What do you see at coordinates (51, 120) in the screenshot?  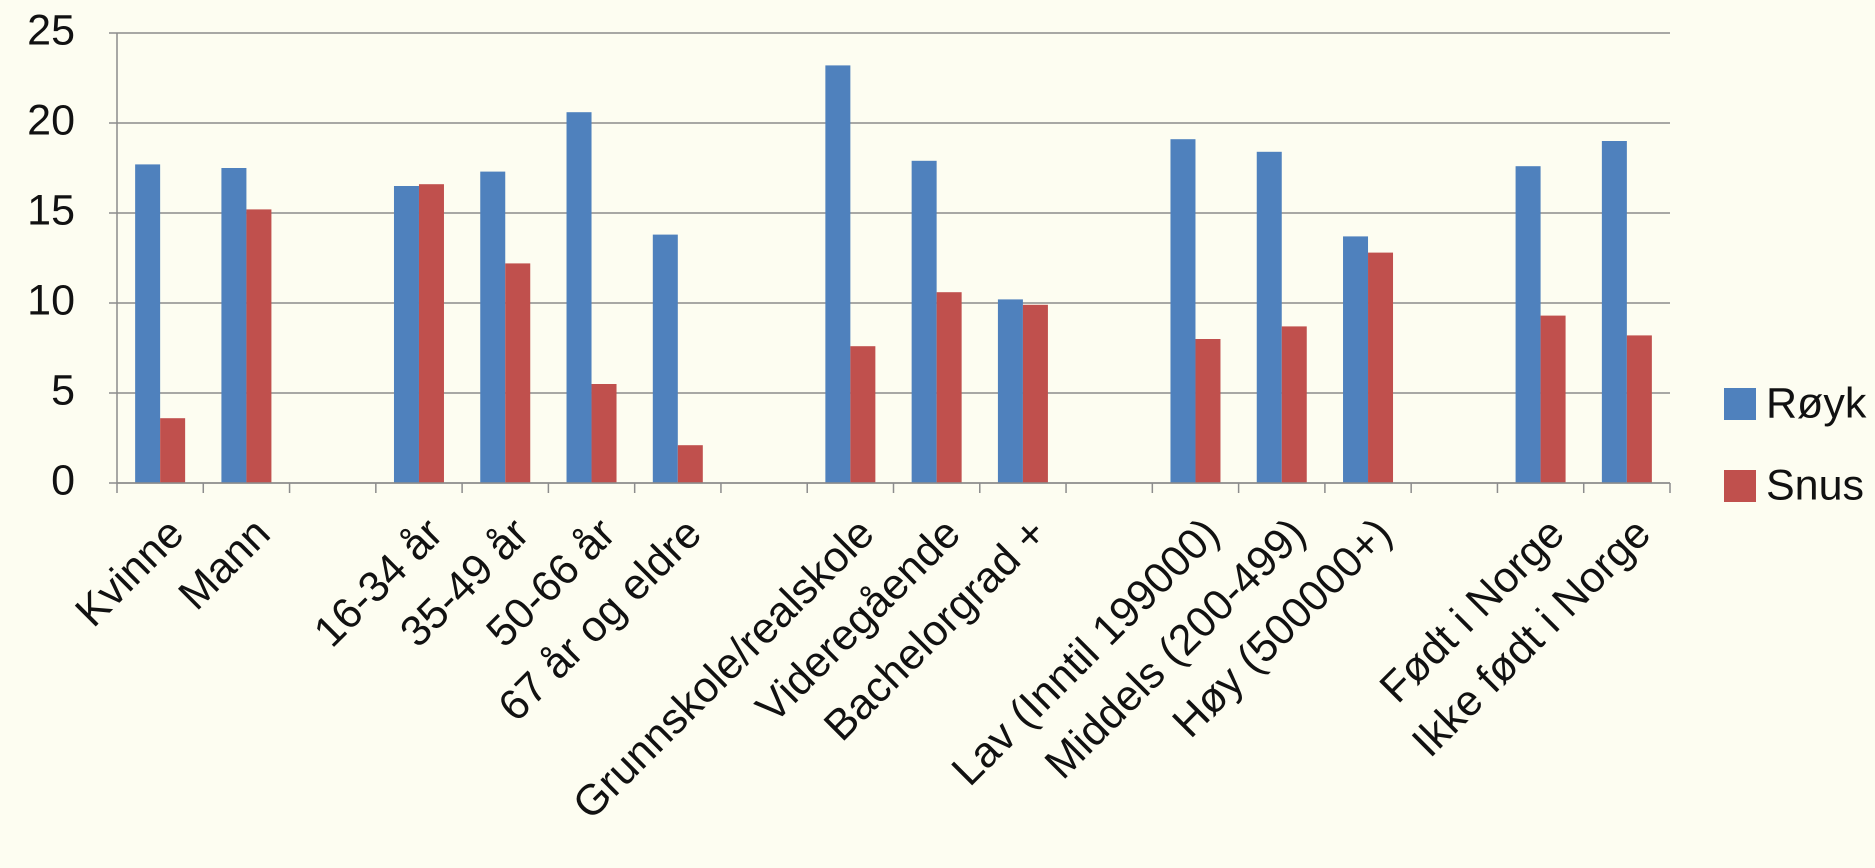 I see `y-tick-label: 20` at bounding box center [51, 120].